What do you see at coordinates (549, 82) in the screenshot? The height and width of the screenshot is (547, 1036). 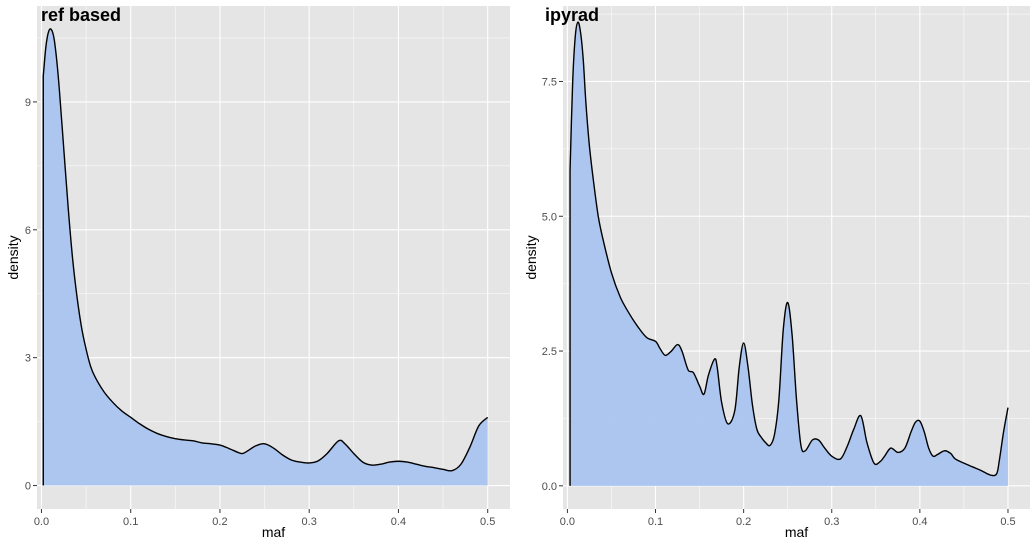 I see `y-tick-label: 7.5` at bounding box center [549, 82].